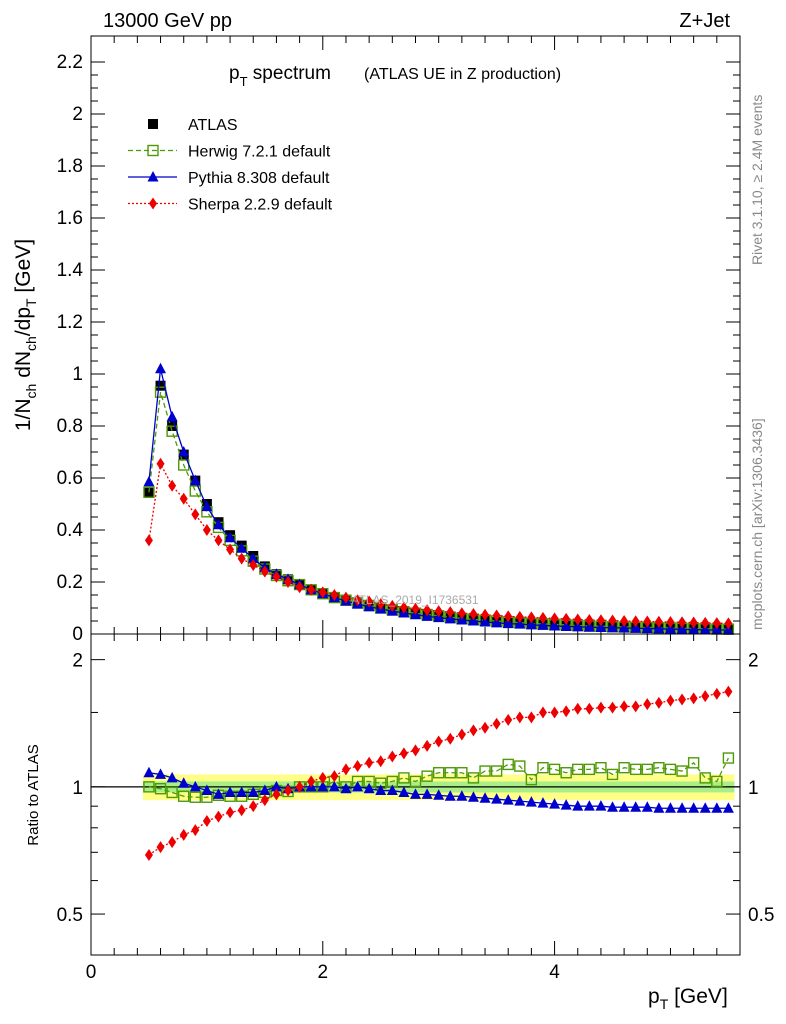 Image resolution: width=786 pixels, height=1024 pixels. What do you see at coordinates (395, 76) in the screenshot?
I see `plot-title: pT spectrum (ATLAS UE in Z production)` at bounding box center [395, 76].